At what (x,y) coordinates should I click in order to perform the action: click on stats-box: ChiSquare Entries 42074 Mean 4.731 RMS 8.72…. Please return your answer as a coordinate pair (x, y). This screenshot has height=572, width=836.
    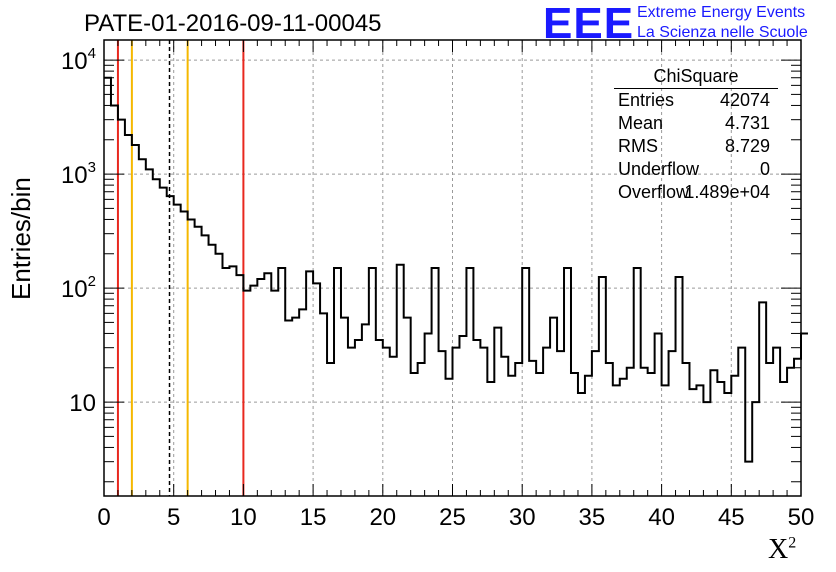
    Looking at the image, I should click on (694, 135).